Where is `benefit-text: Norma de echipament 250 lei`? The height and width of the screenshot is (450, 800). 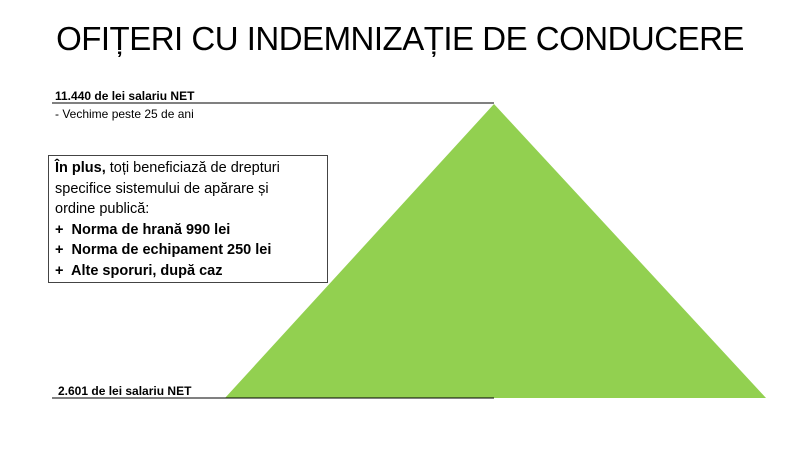 benefit-text: Norma de echipament 250 lei is located at coordinates (171, 250).